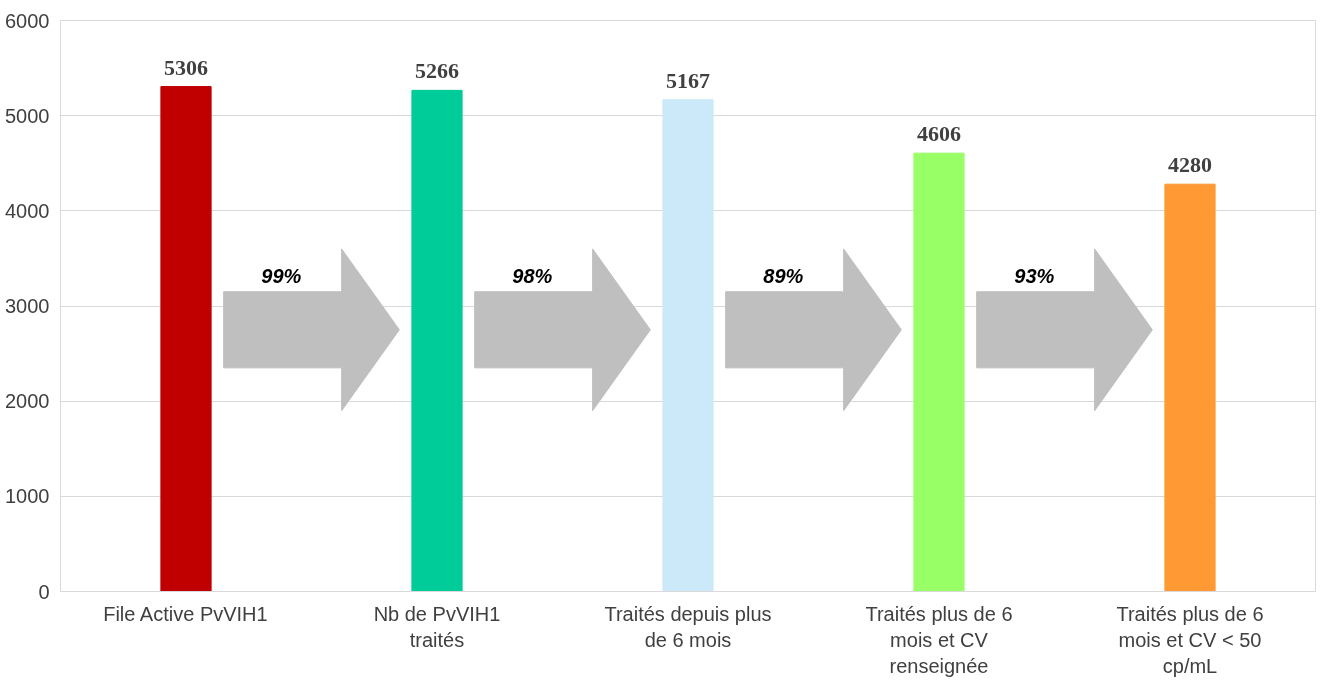 The width and height of the screenshot is (1336, 695). I want to click on annotation: 89%, so click(783, 275).